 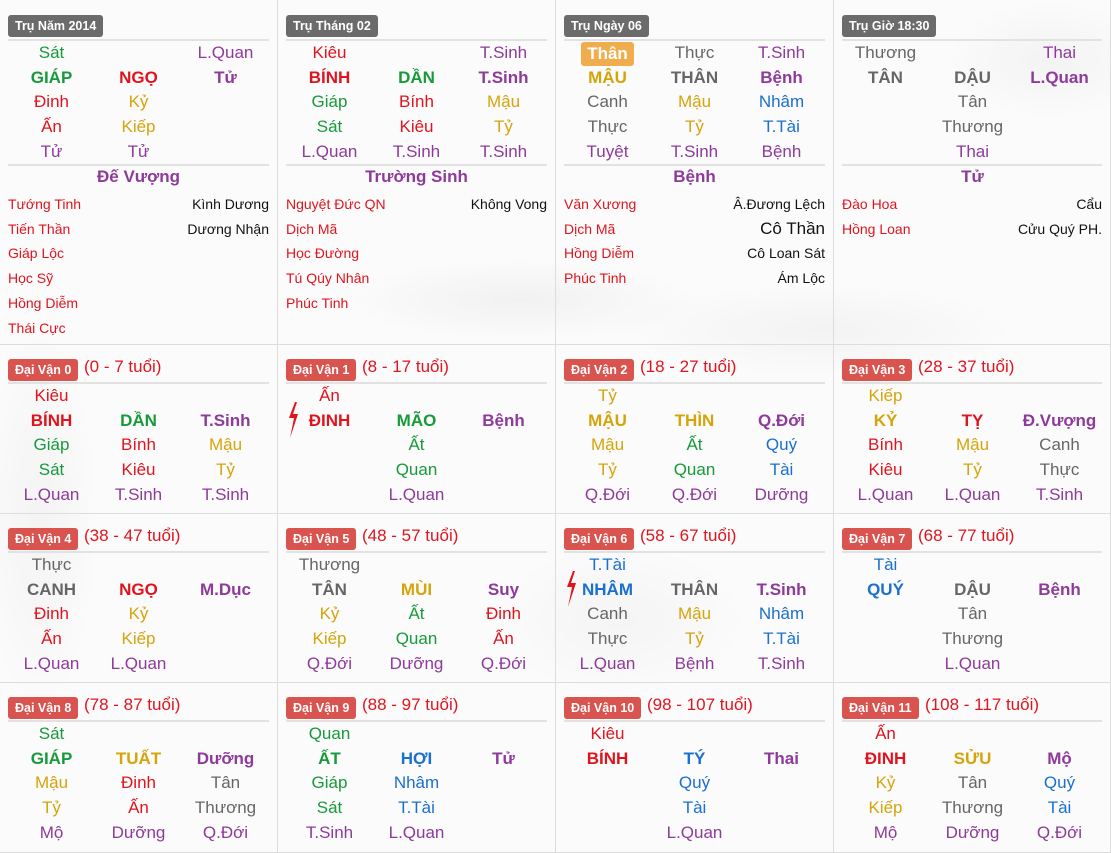 I want to click on detail-row: Bính Mậu Canh, so click(x=972, y=445).